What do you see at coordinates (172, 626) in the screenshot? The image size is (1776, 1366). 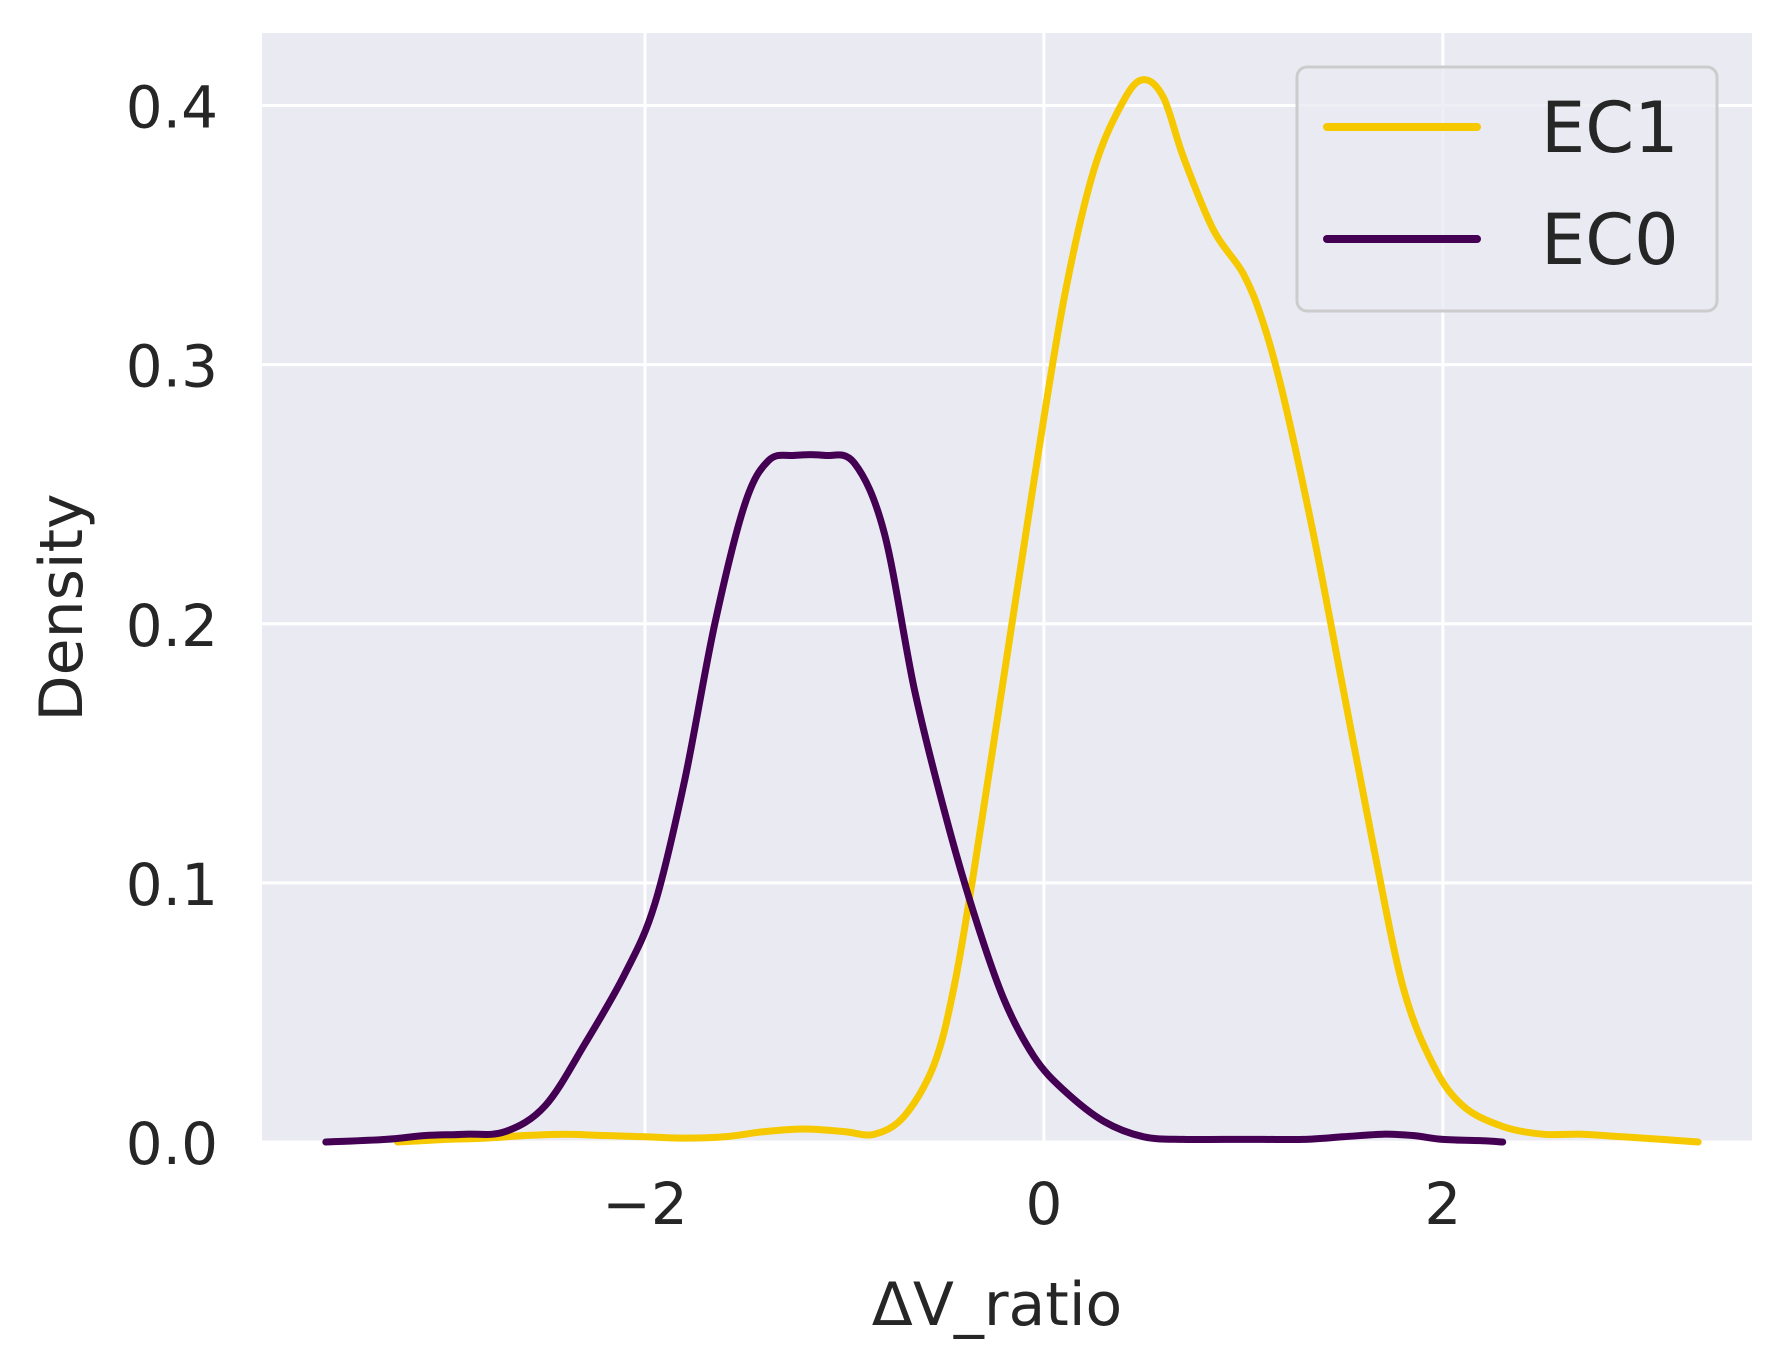 I see `y-tick-label: 0.2` at bounding box center [172, 626].